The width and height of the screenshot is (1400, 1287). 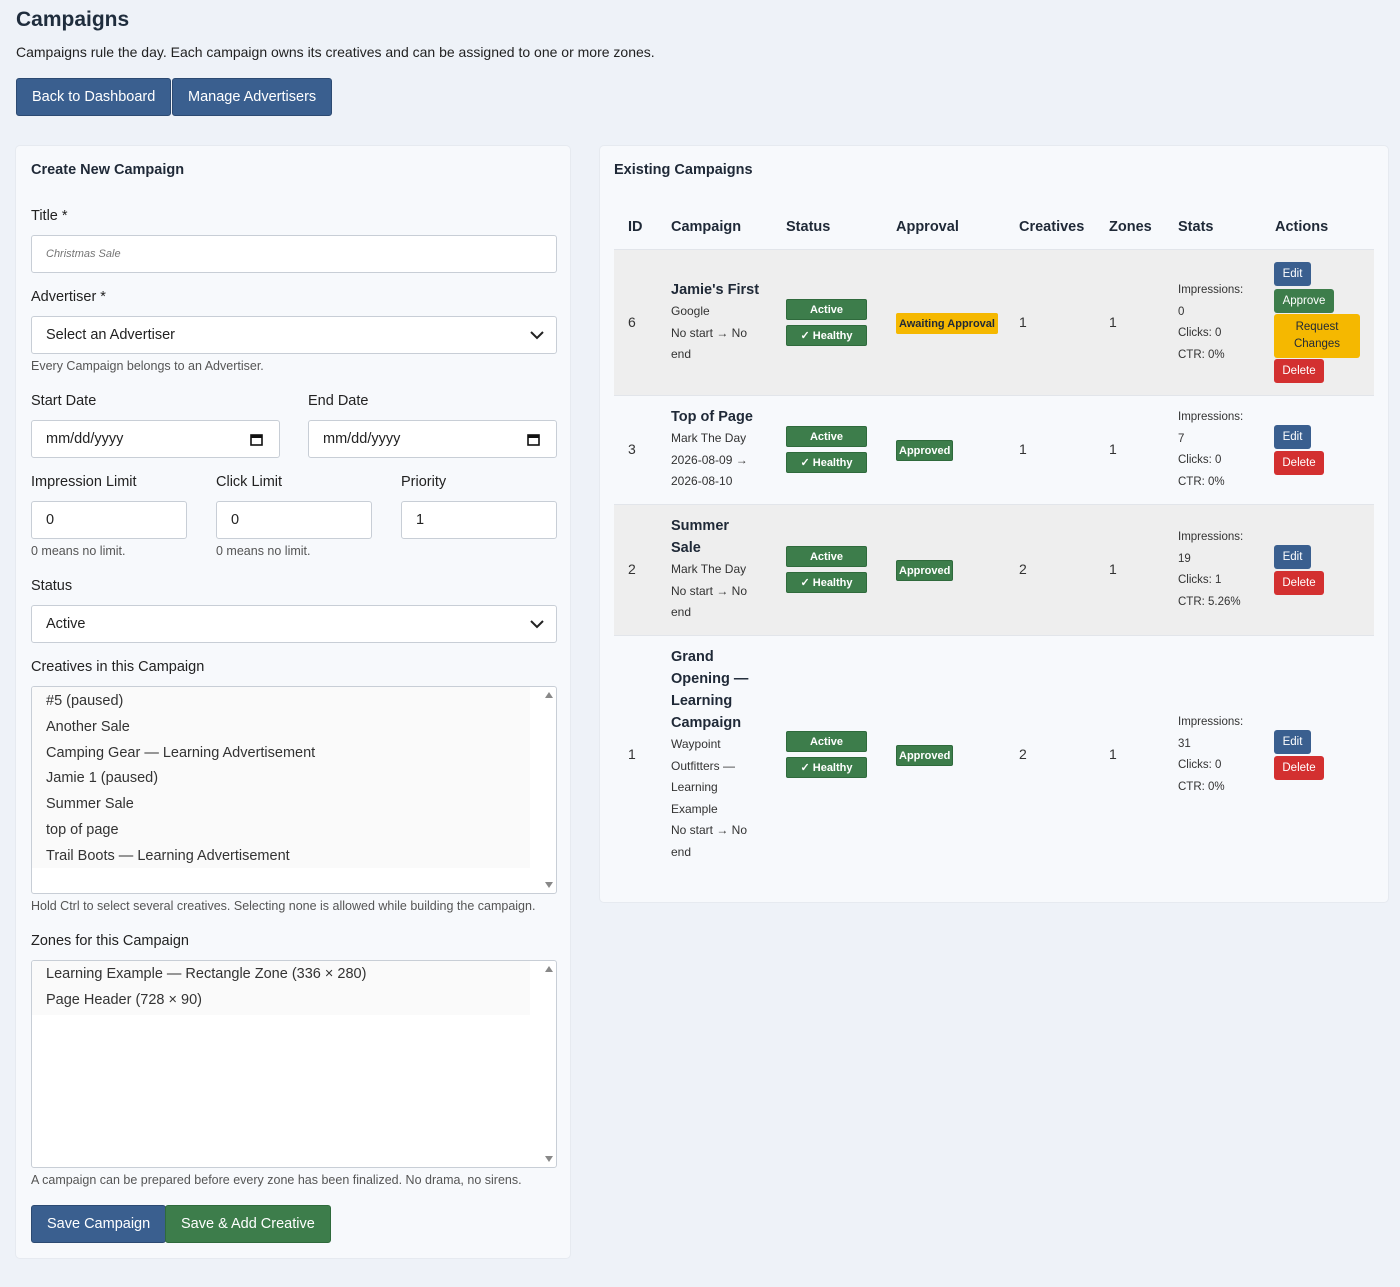 I want to click on column-header-approval: Approval, so click(x=927, y=227).